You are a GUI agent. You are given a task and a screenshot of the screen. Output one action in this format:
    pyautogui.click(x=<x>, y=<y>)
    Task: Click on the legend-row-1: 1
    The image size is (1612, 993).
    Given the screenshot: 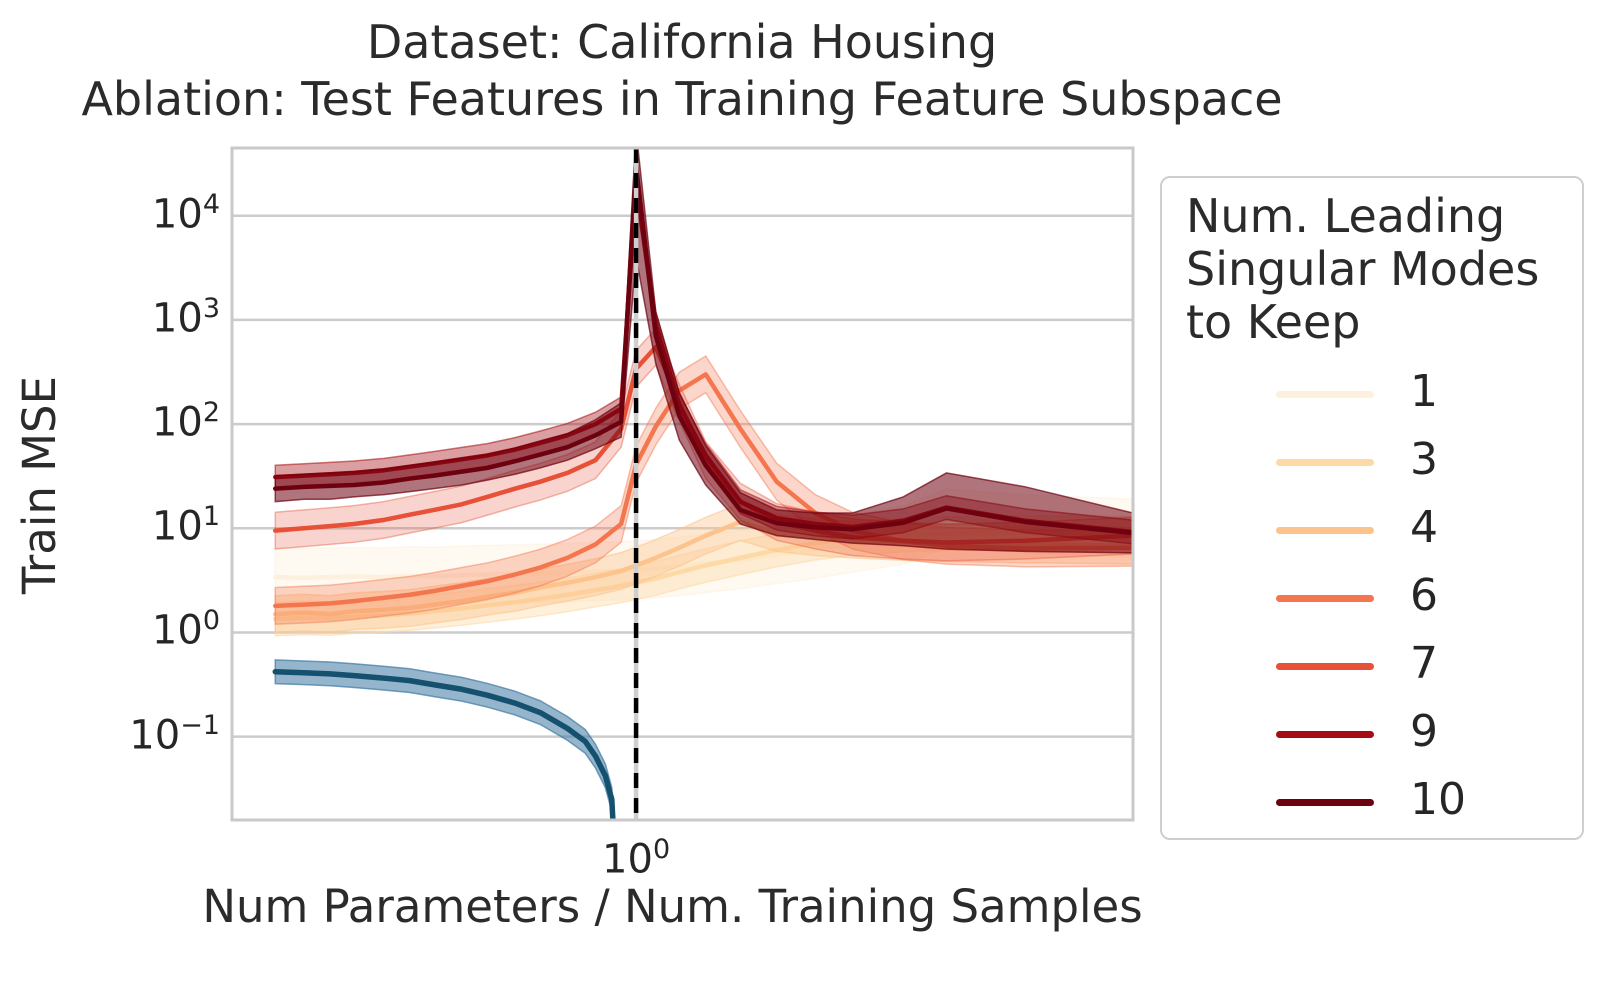 What is the action you would take?
    pyautogui.click(x=1372, y=394)
    